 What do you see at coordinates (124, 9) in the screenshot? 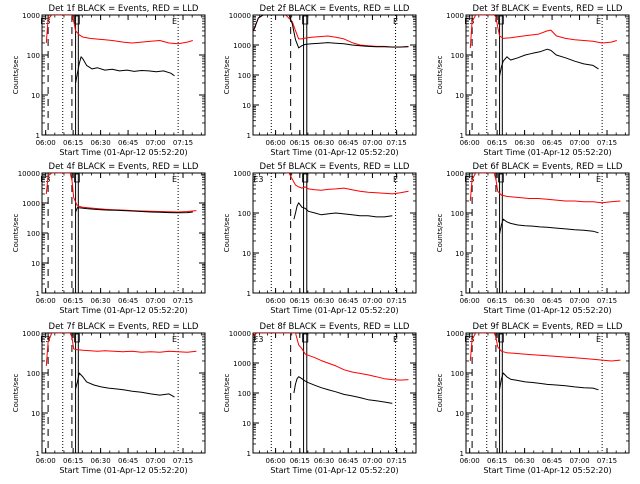
I see `panel-title: Det 1f BLACK = Events, RED = LLD` at bounding box center [124, 9].